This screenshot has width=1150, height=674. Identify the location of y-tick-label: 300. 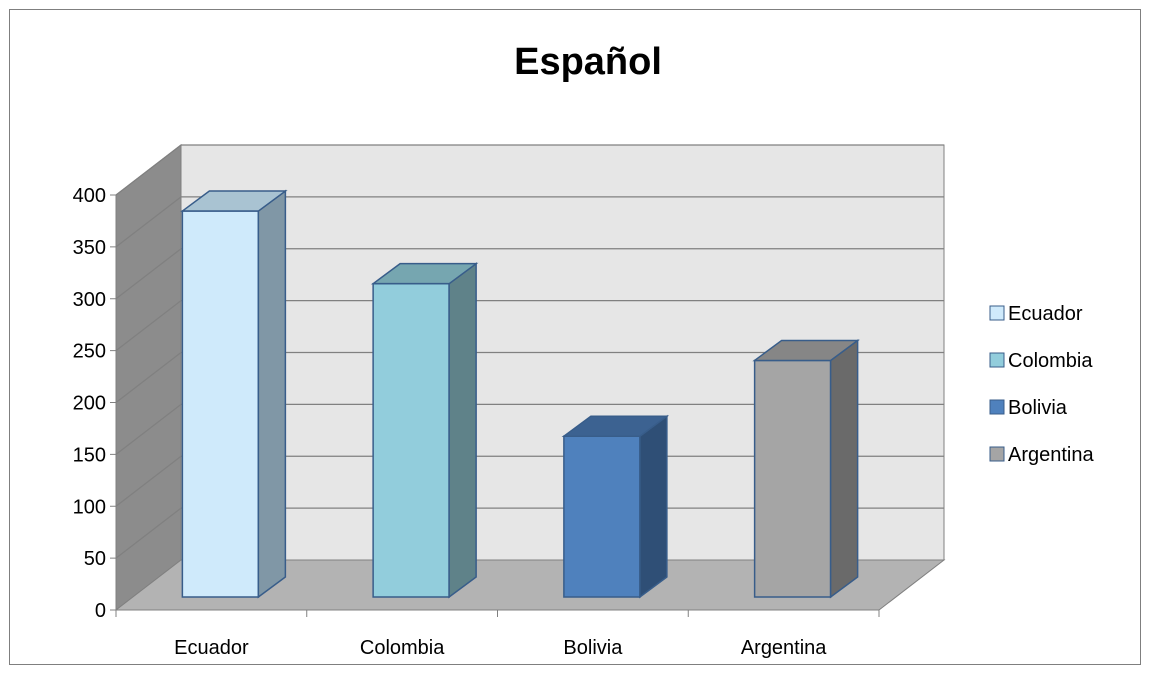
(89, 300).